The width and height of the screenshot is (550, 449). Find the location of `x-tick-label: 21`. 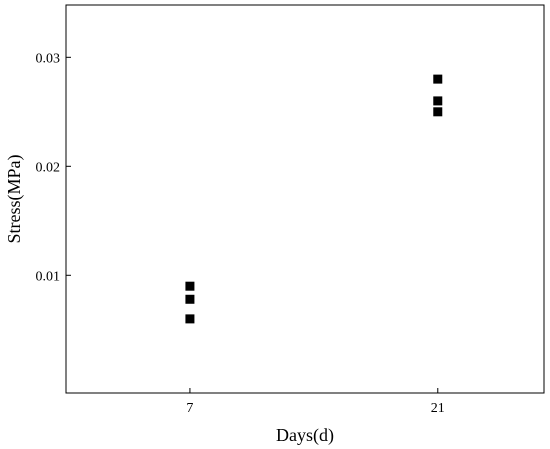

x-tick-label: 21 is located at coordinates (438, 408).